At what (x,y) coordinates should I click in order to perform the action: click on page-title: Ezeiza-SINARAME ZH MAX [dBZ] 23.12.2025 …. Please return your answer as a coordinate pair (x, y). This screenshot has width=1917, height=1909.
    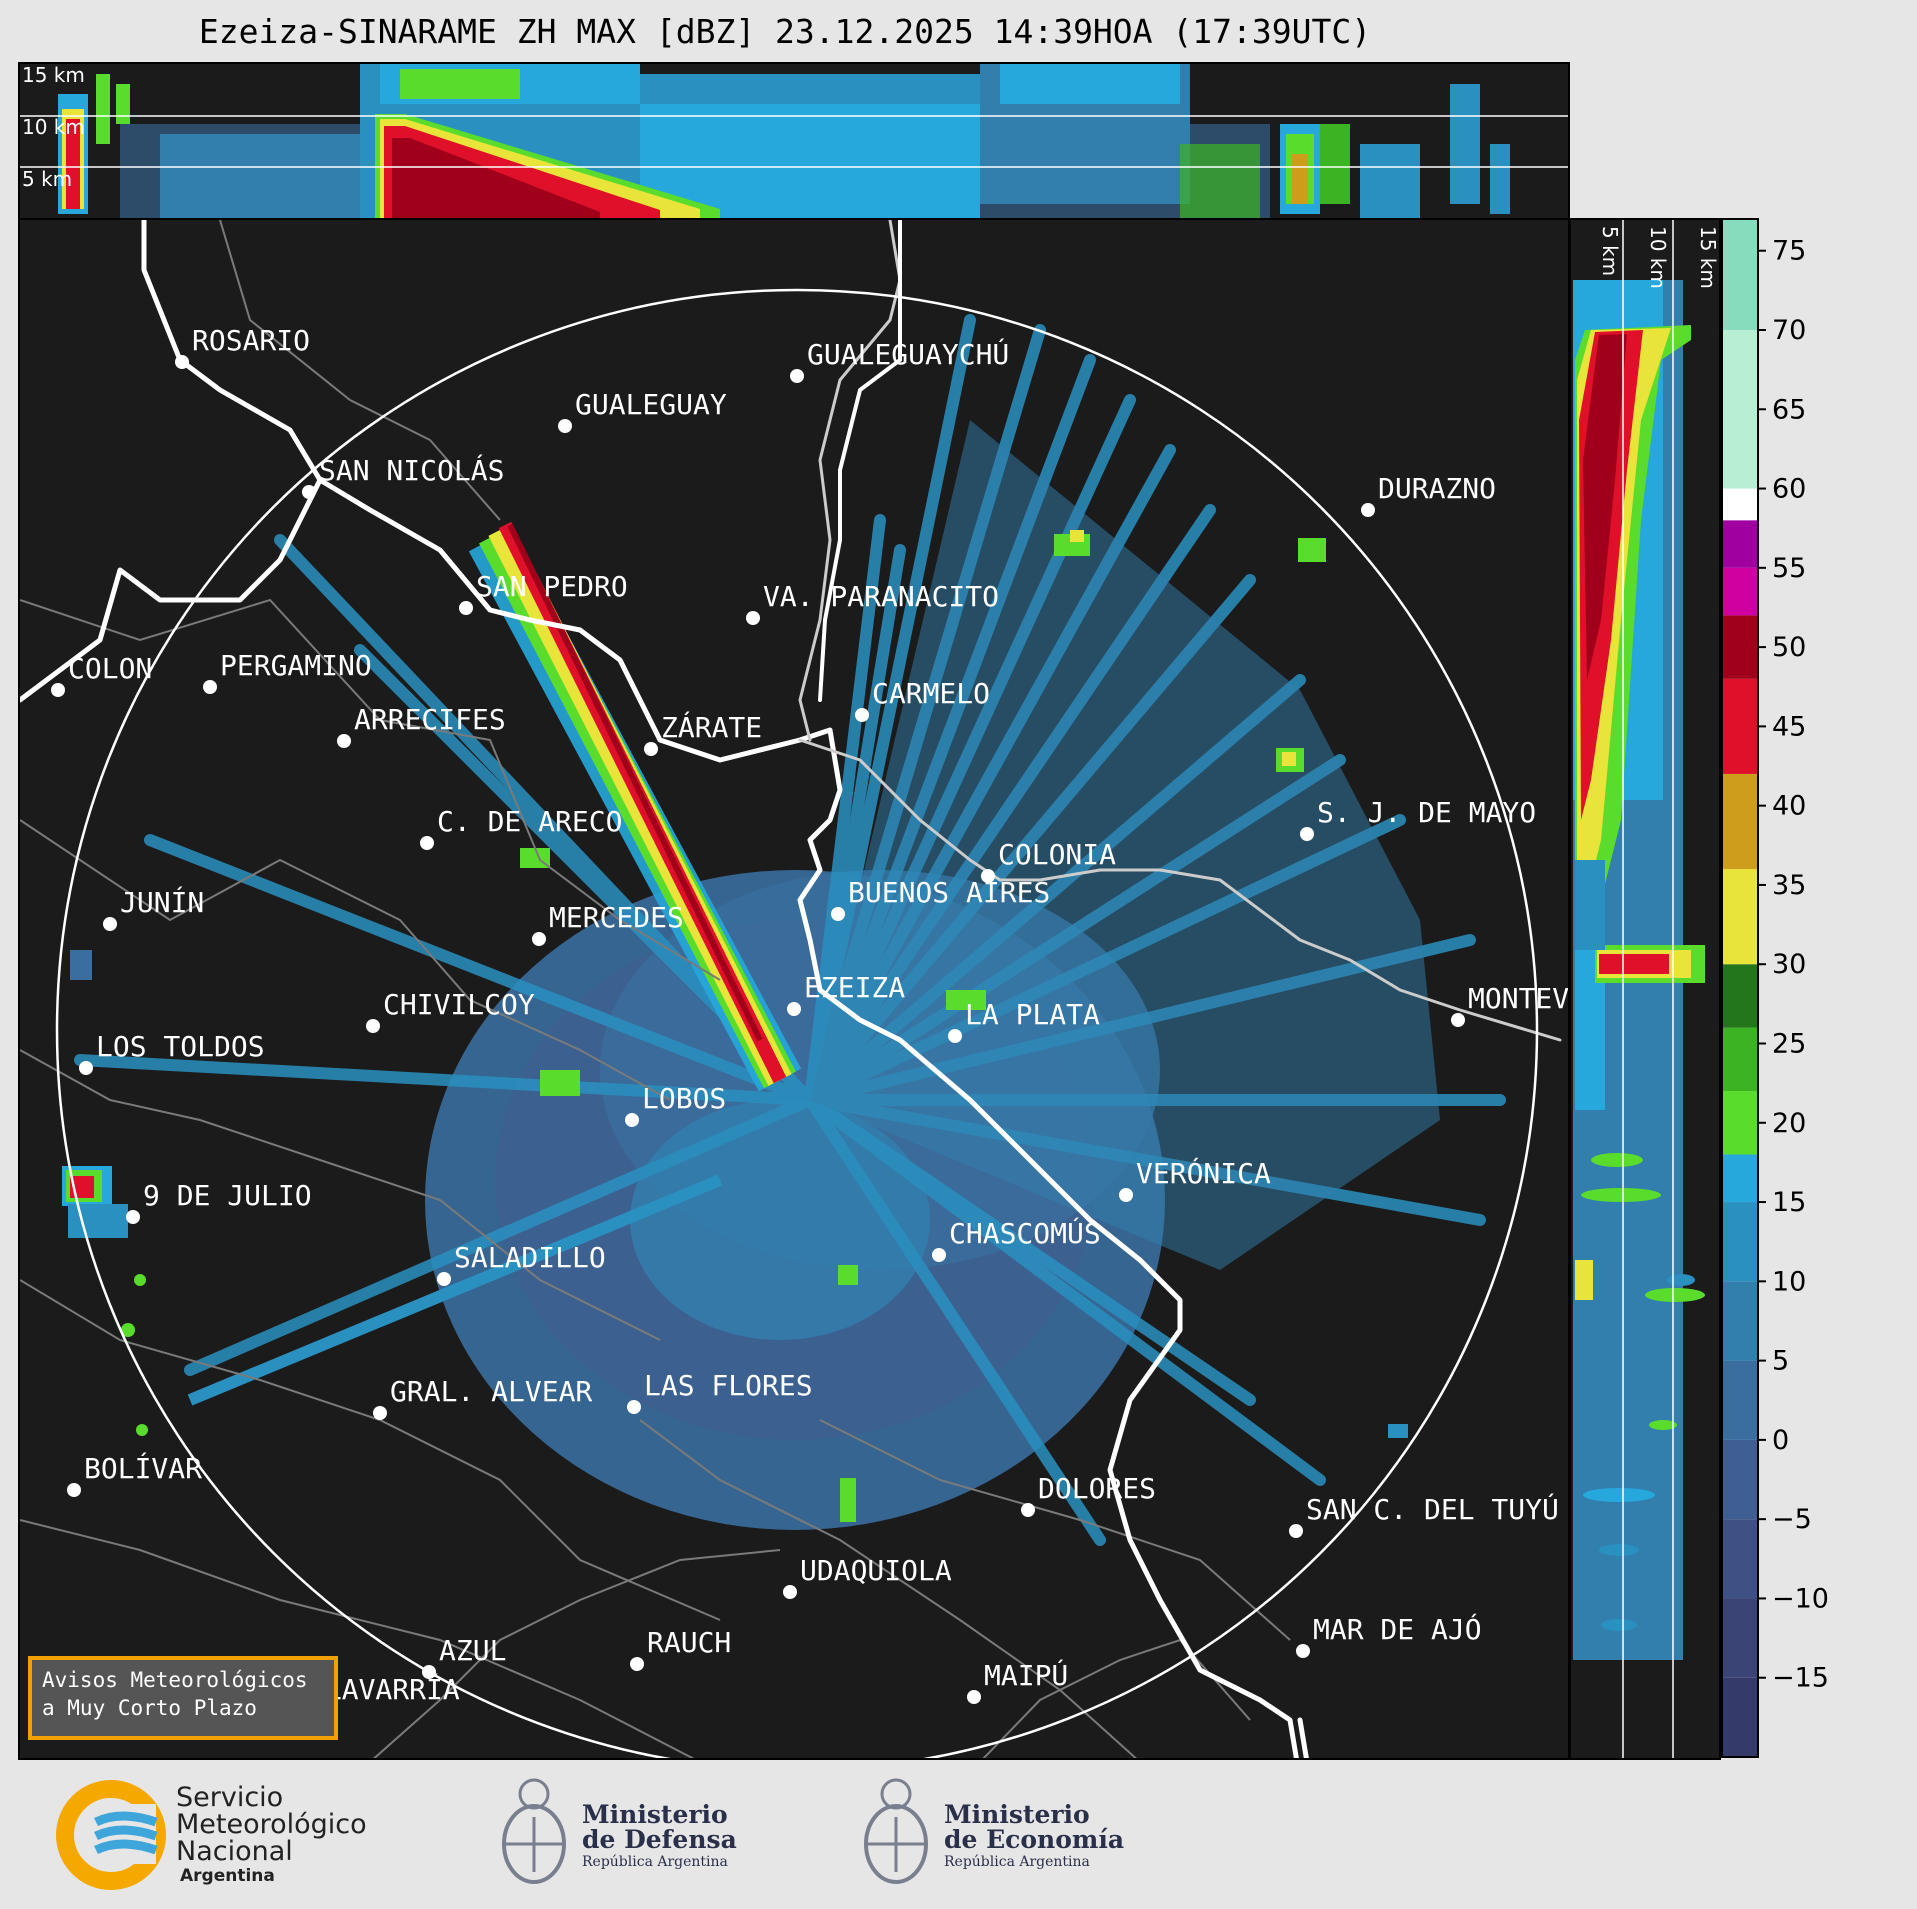
    Looking at the image, I should click on (785, 31).